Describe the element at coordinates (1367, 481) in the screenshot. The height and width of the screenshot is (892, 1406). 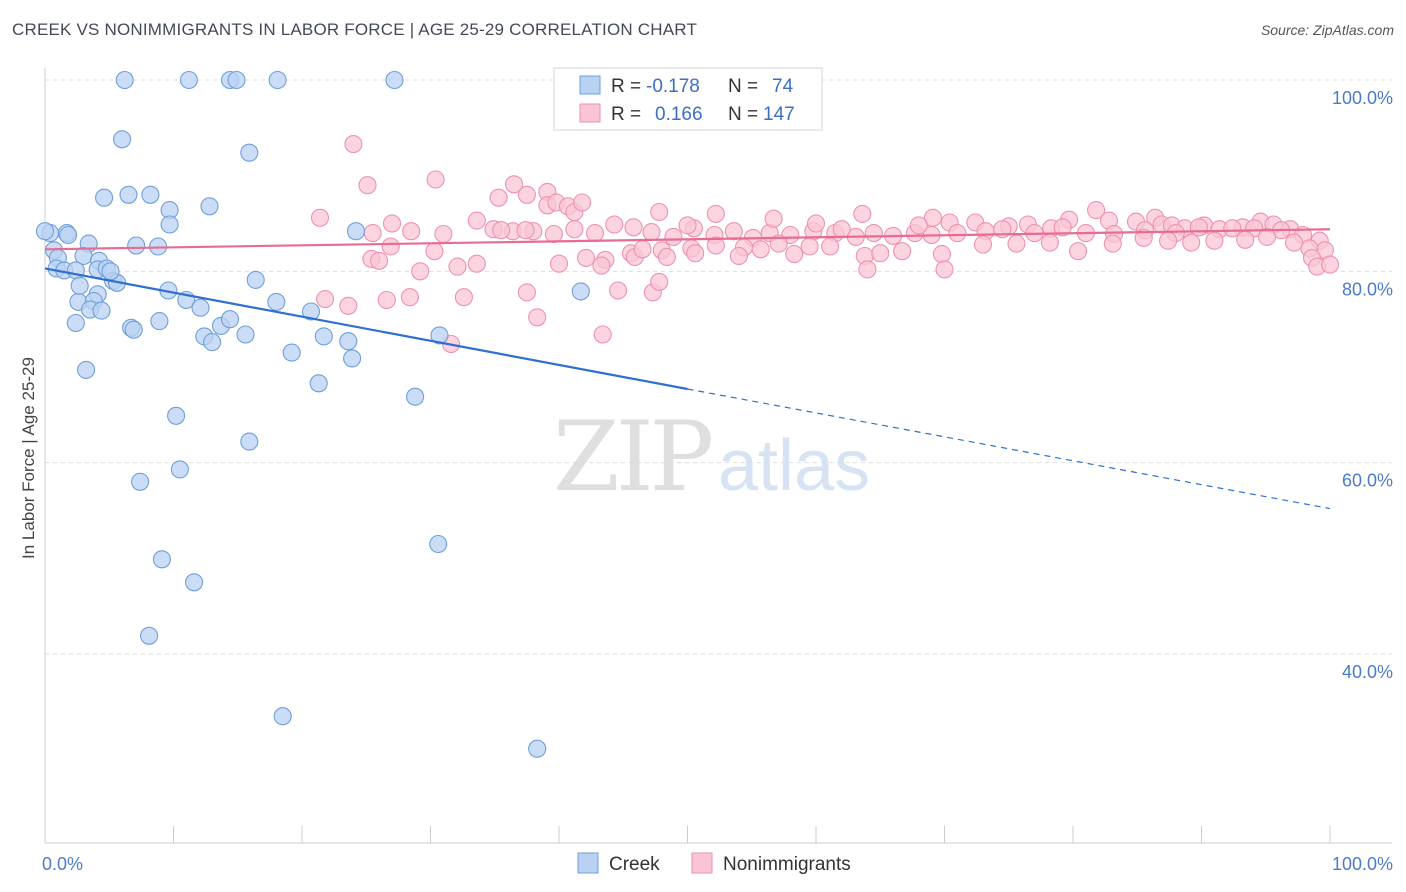
I see `y-tick-label: 60.0%` at that location.